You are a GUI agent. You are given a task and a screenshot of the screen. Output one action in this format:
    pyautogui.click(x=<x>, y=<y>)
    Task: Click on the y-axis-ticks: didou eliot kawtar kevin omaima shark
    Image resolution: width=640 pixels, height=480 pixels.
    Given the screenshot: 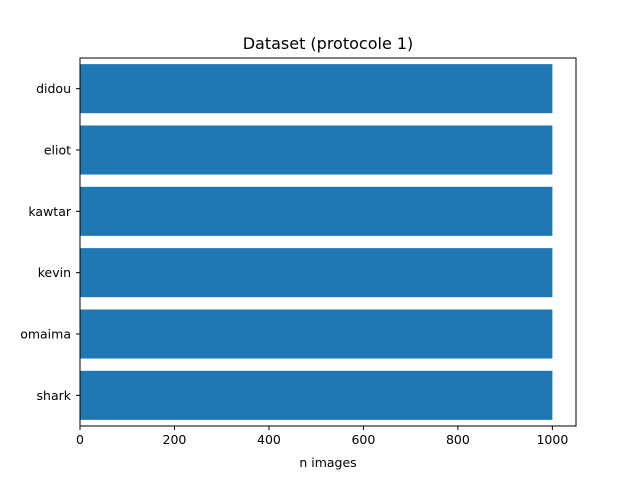 What is the action you would take?
    pyautogui.click(x=50, y=242)
    